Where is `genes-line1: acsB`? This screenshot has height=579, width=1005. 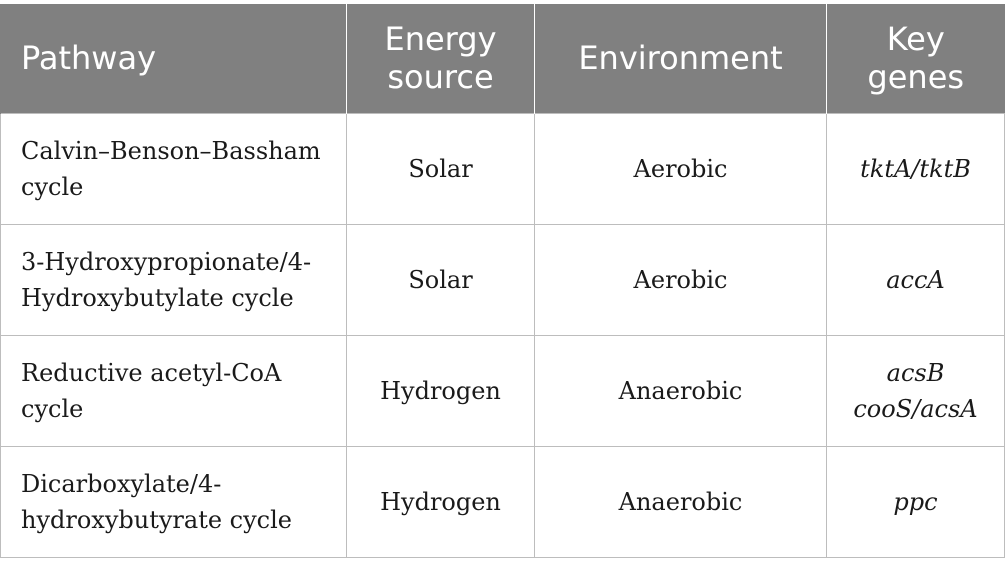 genes-line1: acsB is located at coordinates (915, 372).